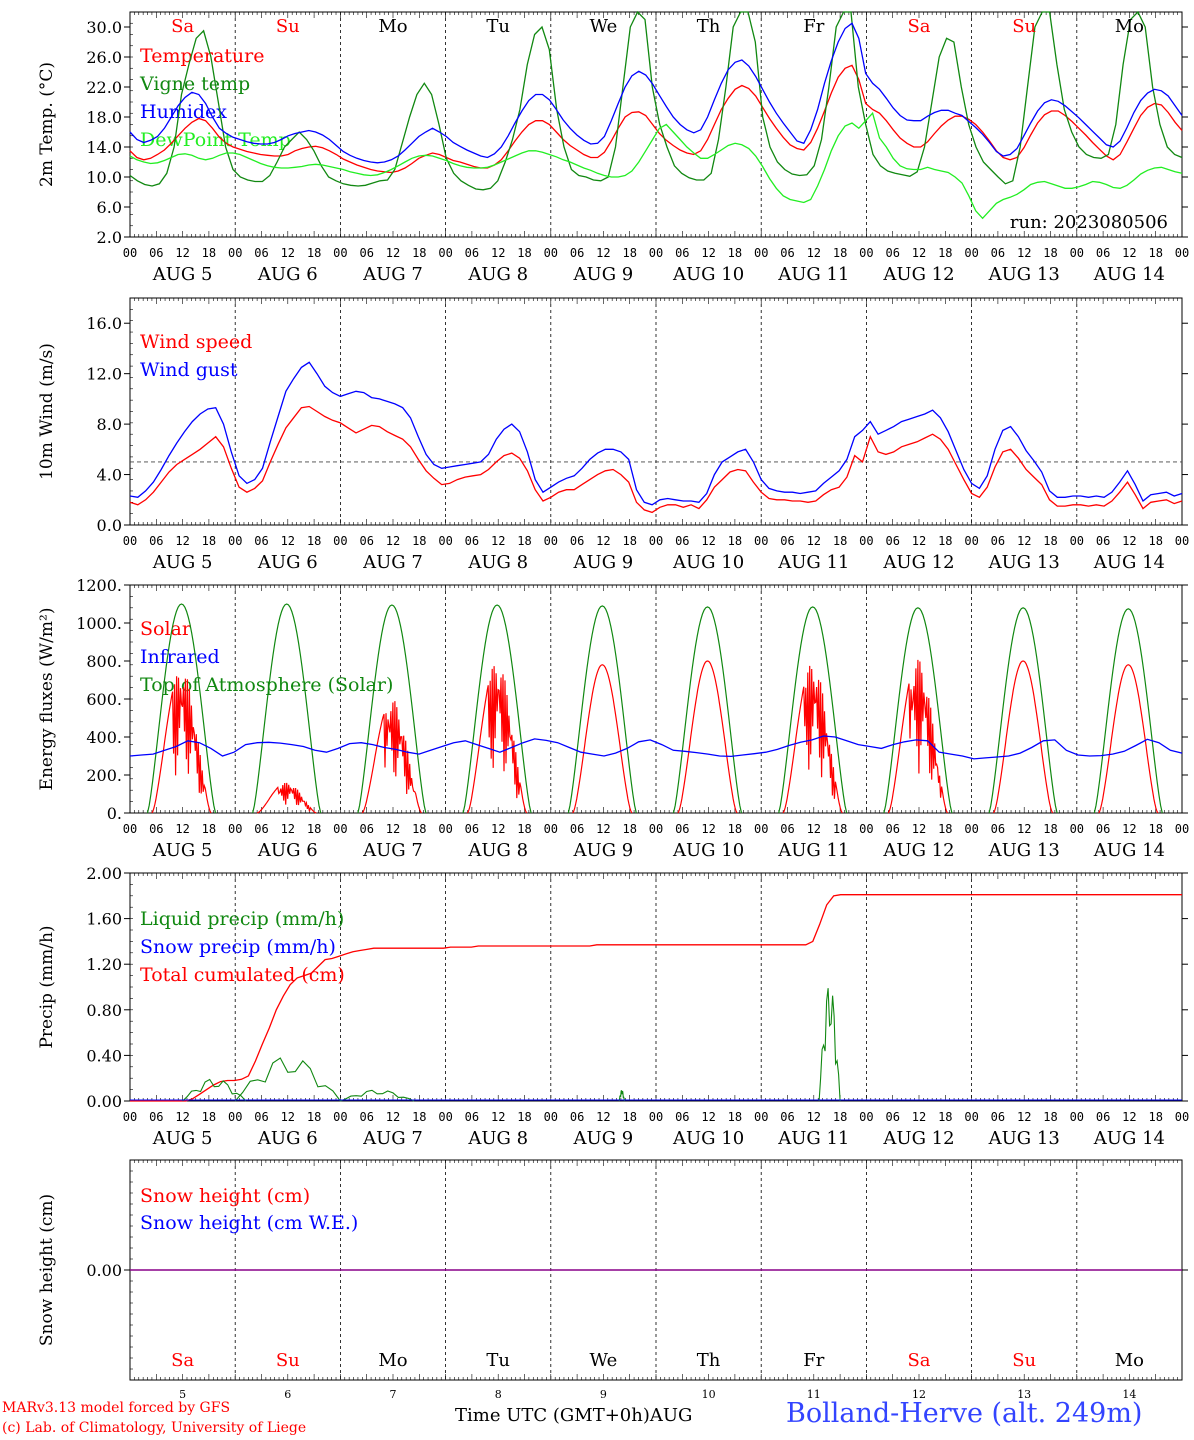  Describe the element at coordinates (114, 813) in the screenshot. I see `y-tick-label: 0.` at that location.